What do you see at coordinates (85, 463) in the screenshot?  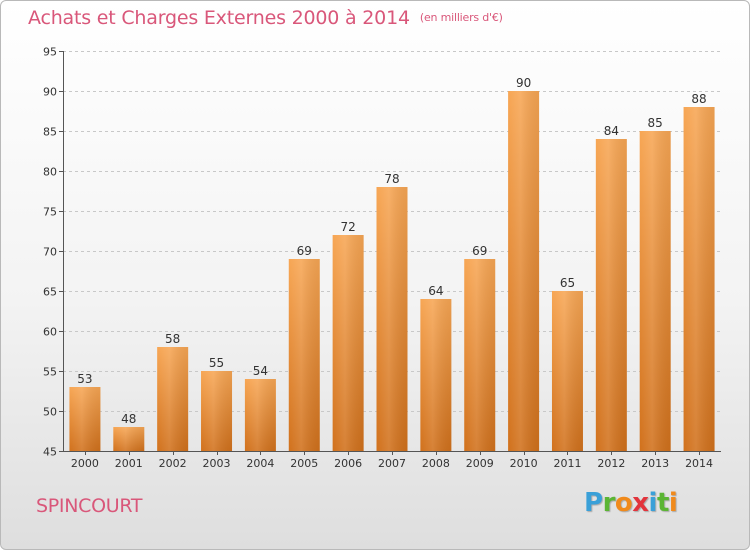 I see `x-tick-label-2000: 2000` at bounding box center [85, 463].